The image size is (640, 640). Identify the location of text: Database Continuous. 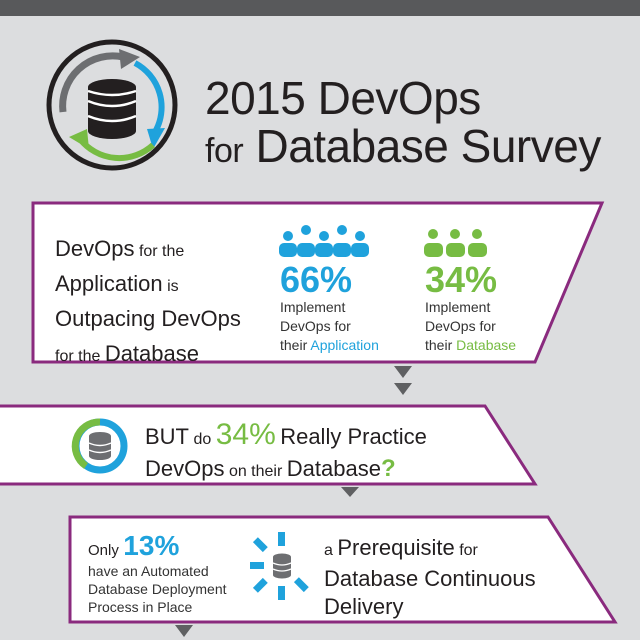
(430, 578).